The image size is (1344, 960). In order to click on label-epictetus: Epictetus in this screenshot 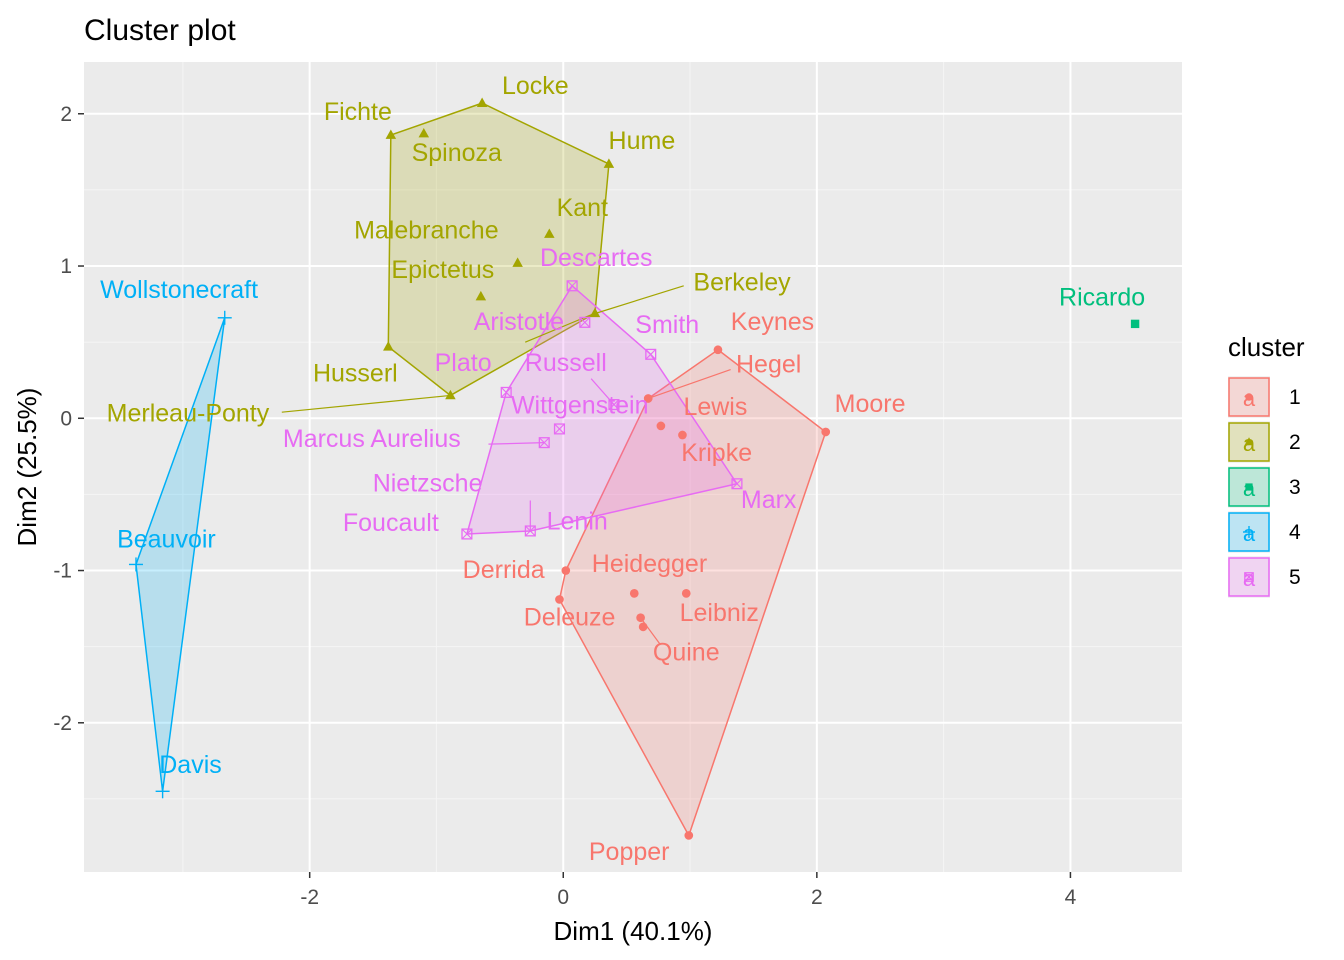, I will do `click(442, 270)`.